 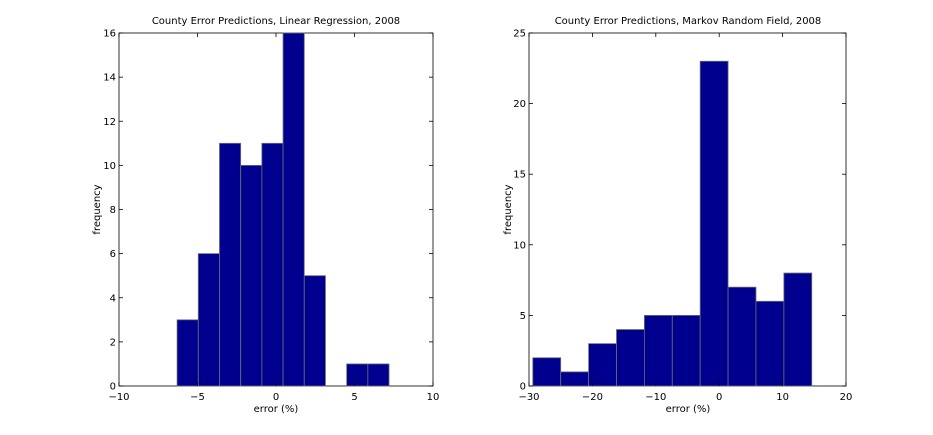 What do you see at coordinates (109, 122) in the screenshot?
I see `y-tick-label: 12` at bounding box center [109, 122].